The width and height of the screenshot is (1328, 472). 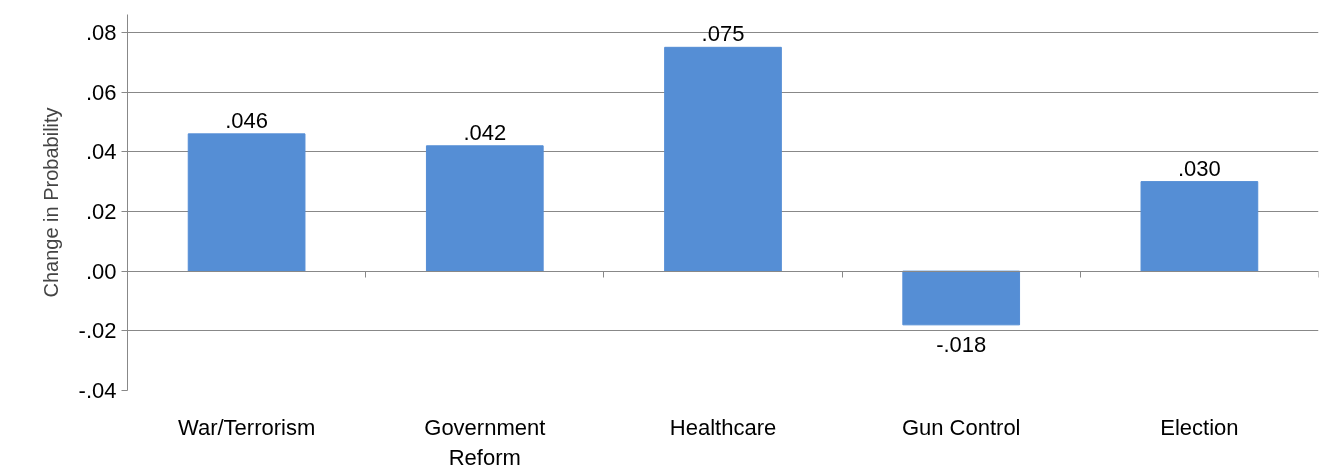 What do you see at coordinates (101, 92) in the screenshot?
I see `y-tick-label: .06` at bounding box center [101, 92].